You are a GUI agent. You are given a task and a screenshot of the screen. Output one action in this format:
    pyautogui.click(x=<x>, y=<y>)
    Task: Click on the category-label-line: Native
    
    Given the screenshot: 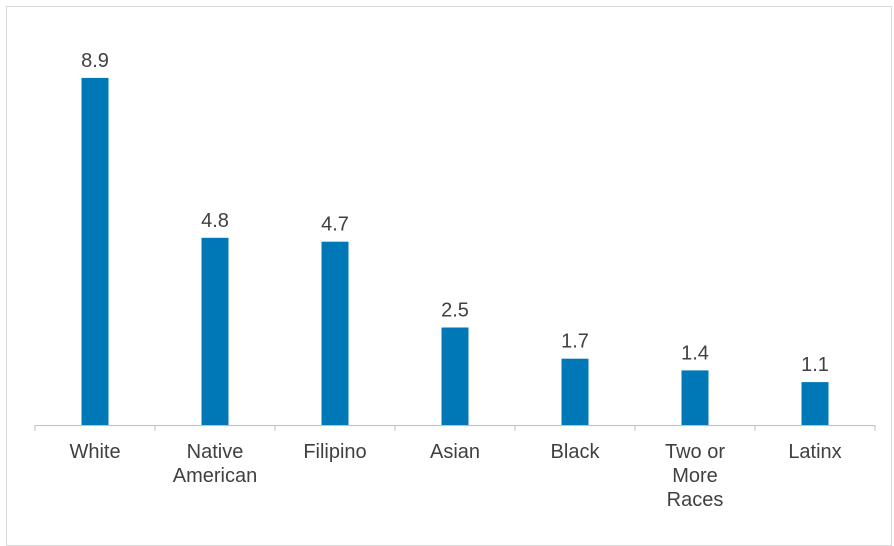 What is the action you would take?
    pyautogui.click(x=215, y=452)
    